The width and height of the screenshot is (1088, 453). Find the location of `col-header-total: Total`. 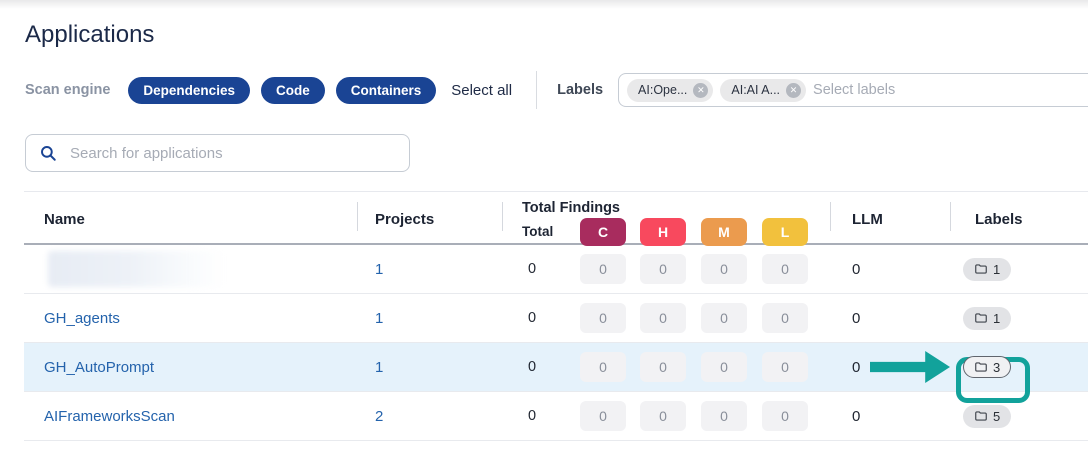

col-header-total: Total is located at coordinates (538, 231).